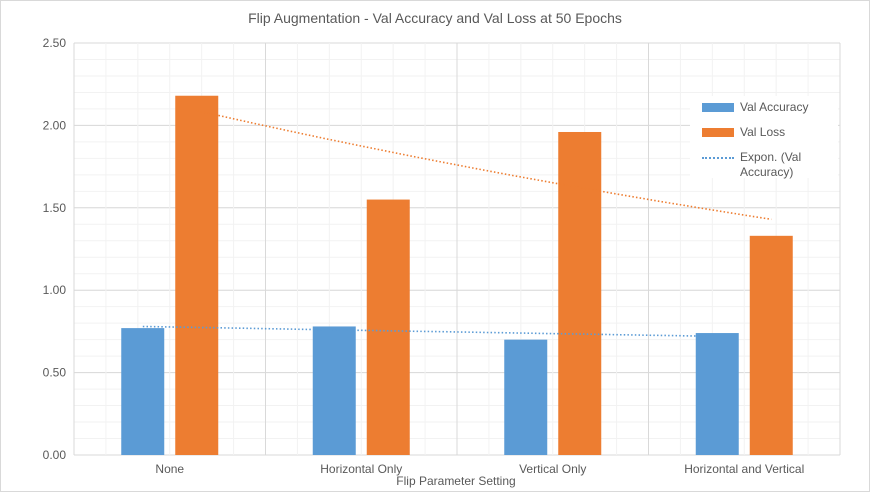 This screenshot has width=870, height=492. What do you see at coordinates (169, 469) in the screenshot?
I see `x-tick-label: None` at bounding box center [169, 469].